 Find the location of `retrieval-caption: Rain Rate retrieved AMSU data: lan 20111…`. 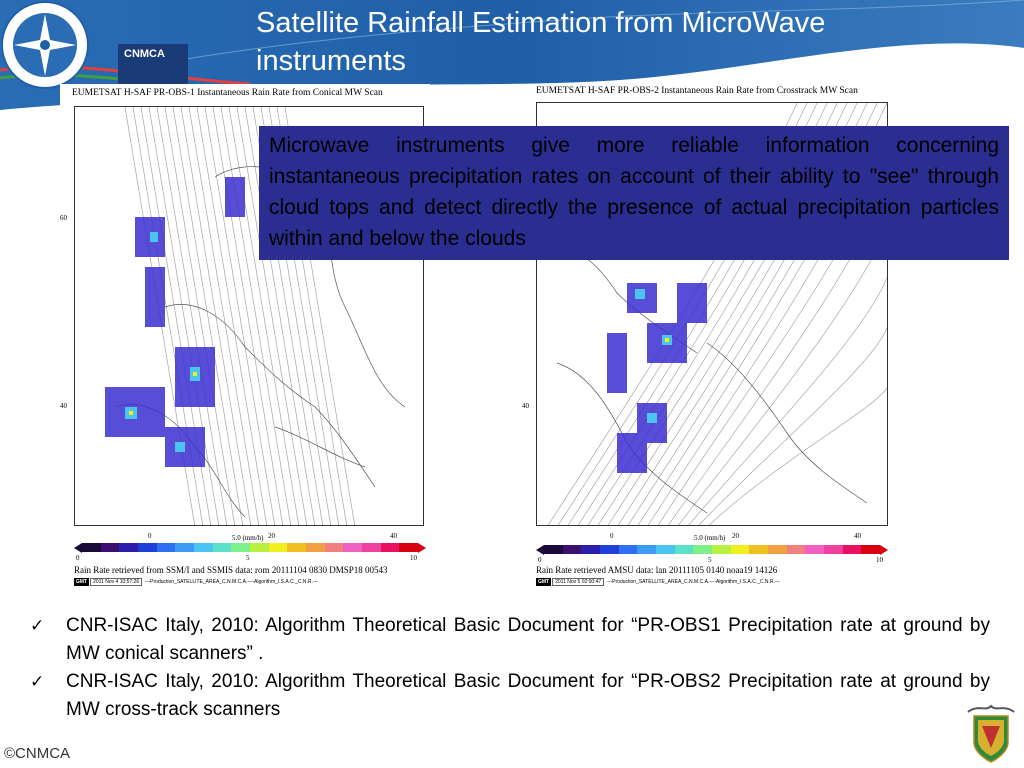

retrieval-caption: Rain Rate retrieved AMSU data: lan 20111… is located at coordinates (657, 570).